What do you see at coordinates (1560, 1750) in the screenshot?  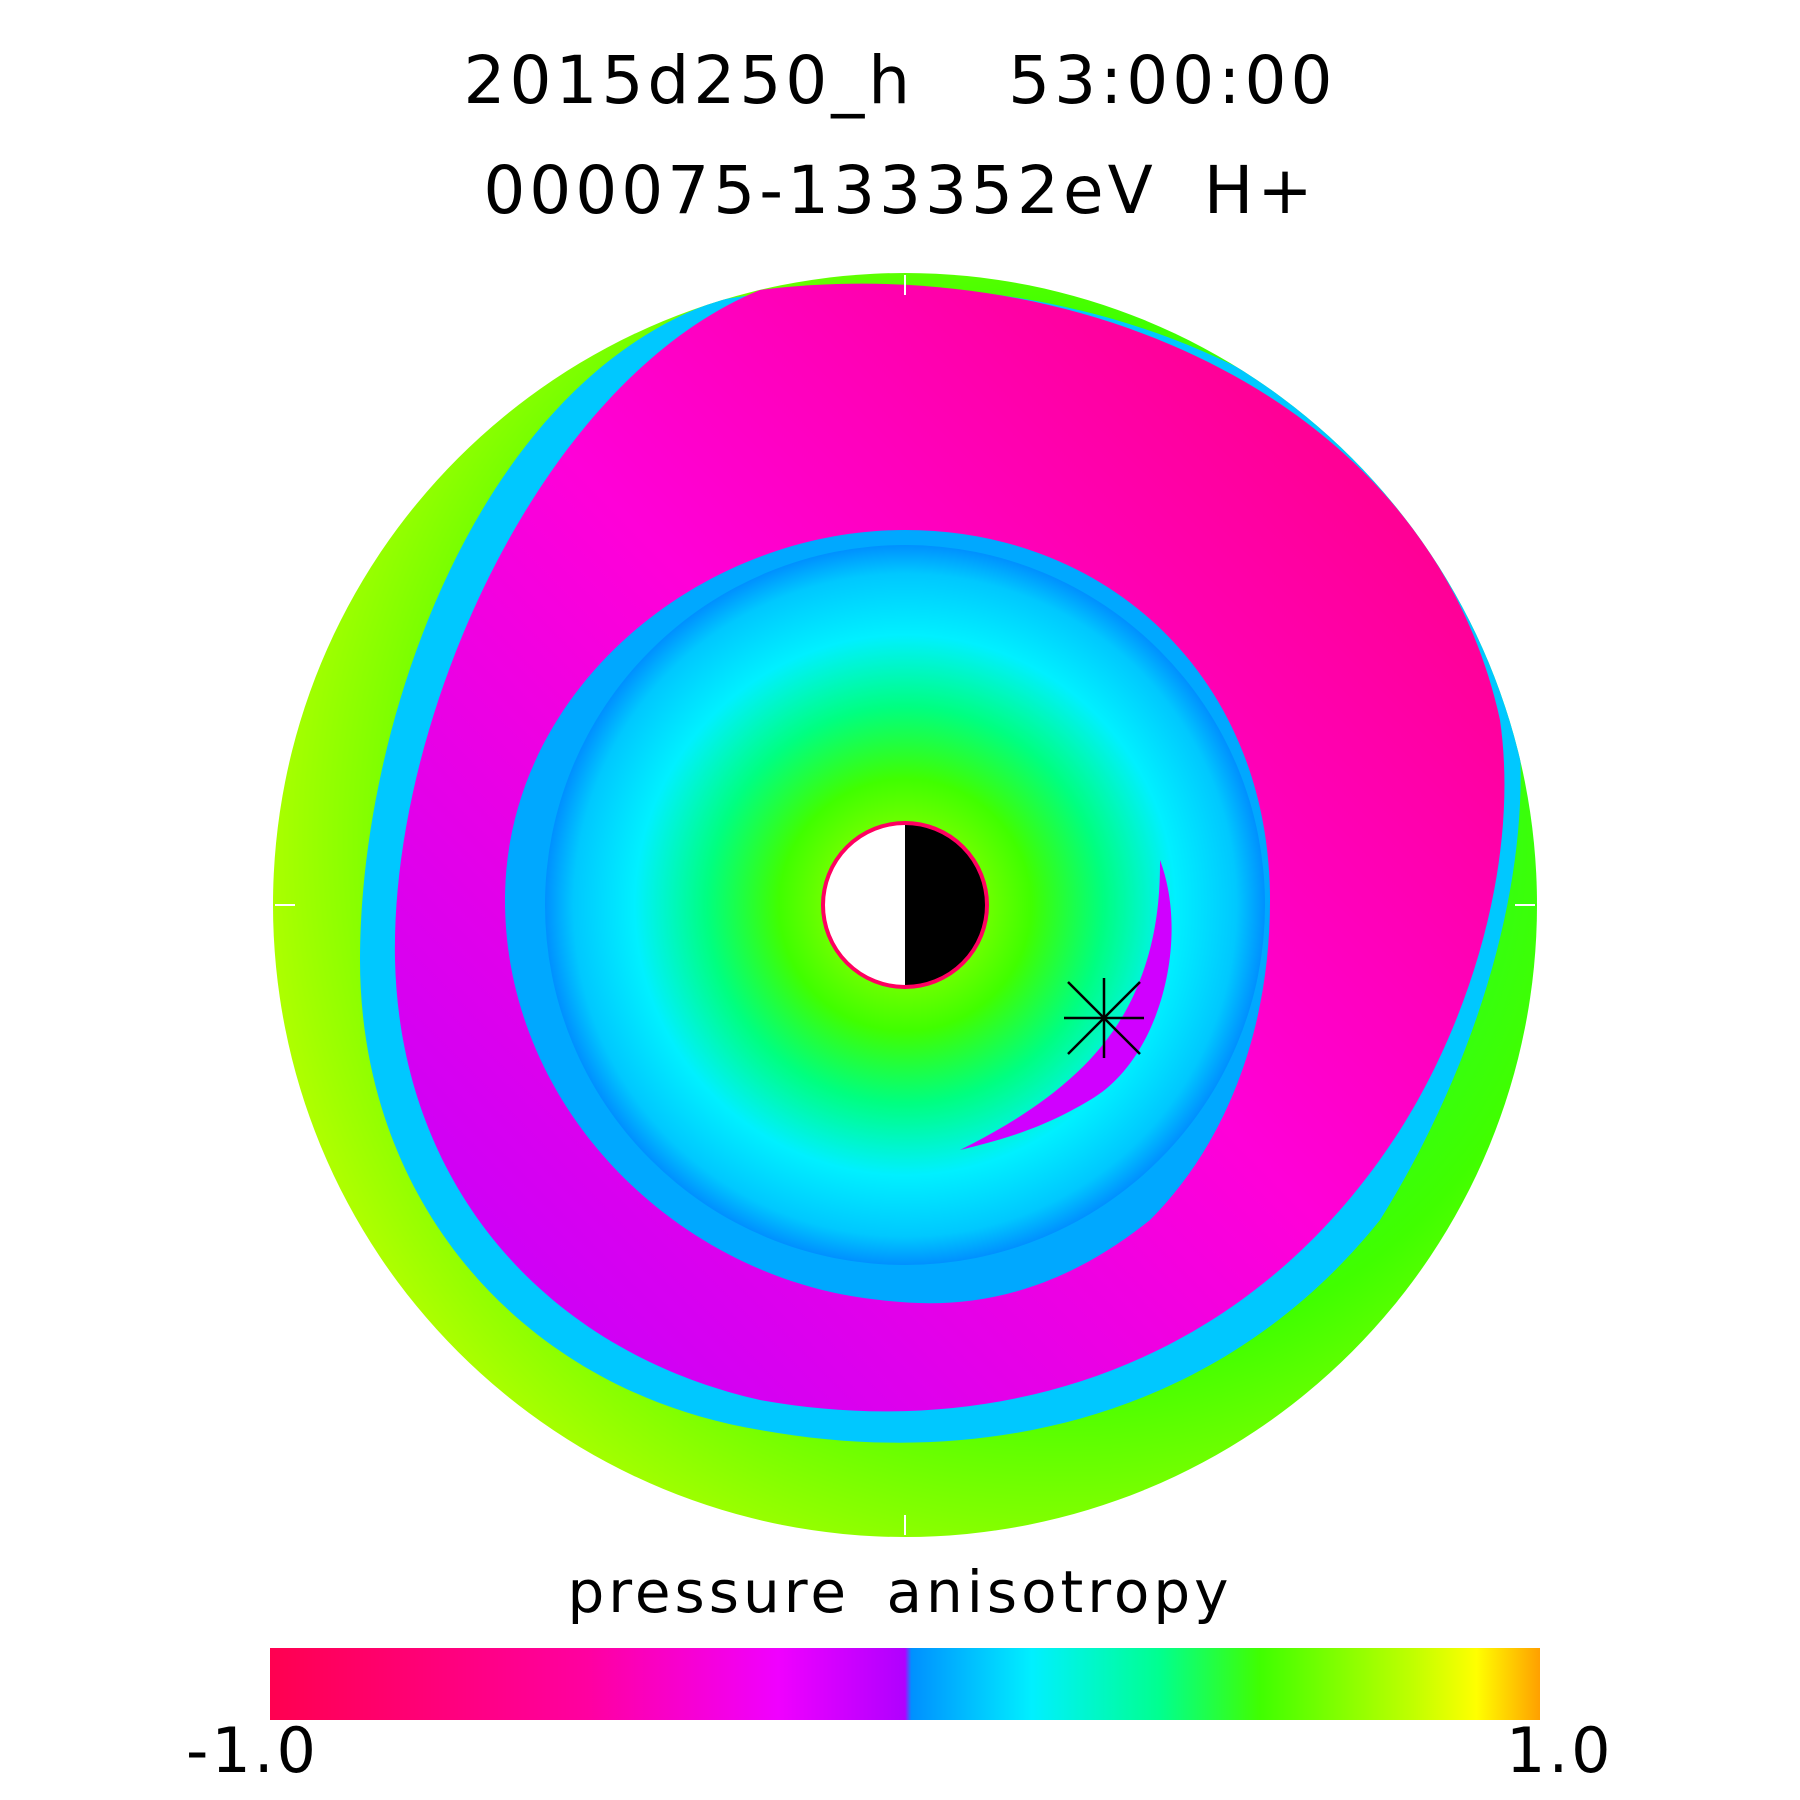 I see `colorbar-max-label: 1.0` at bounding box center [1560, 1750].